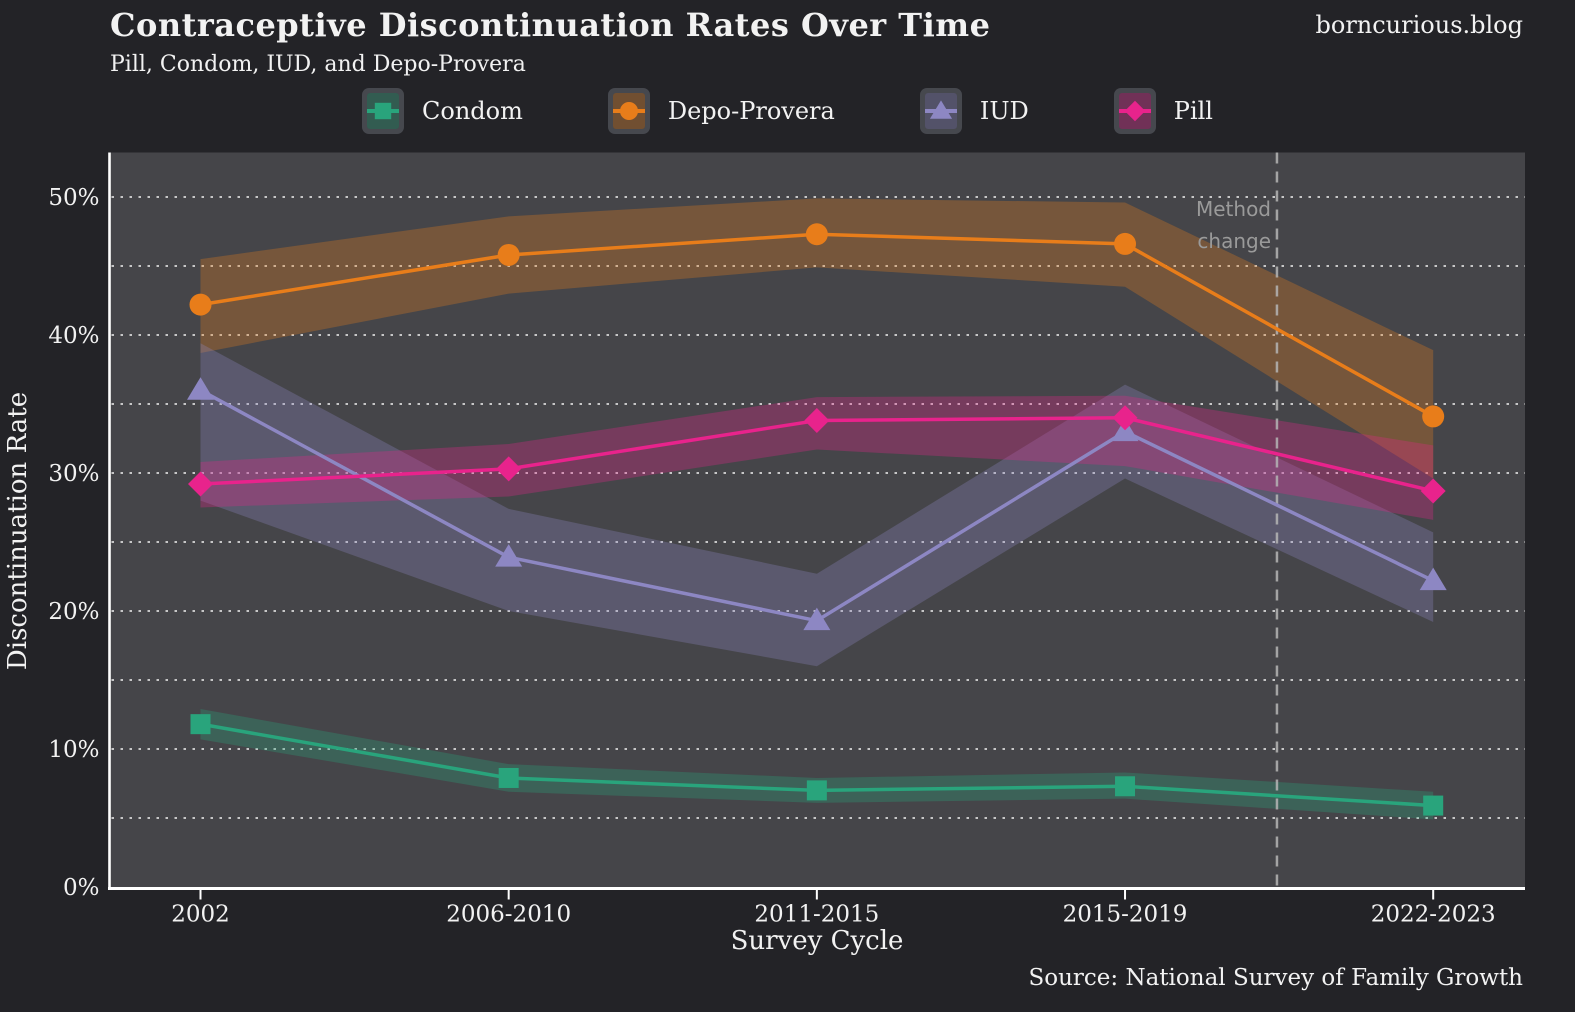 The width and height of the screenshot is (1575, 1012). What do you see at coordinates (472, 111) in the screenshot?
I see `legend-label: Condom` at bounding box center [472, 111].